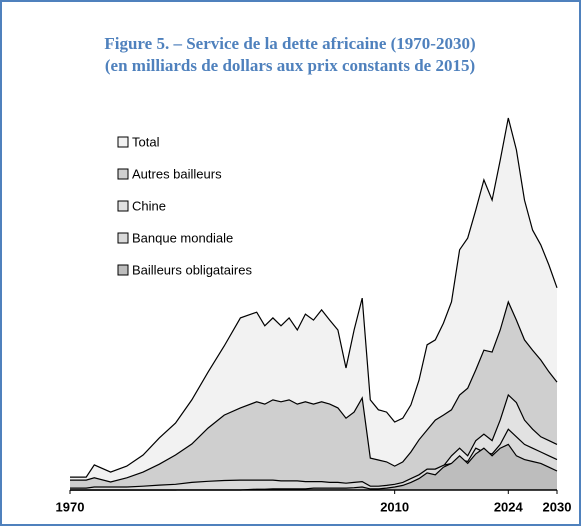 This screenshot has height=526, width=581. What do you see at coordinates (149, 205) in the screenshot?
I see `legend-label: Chine` at bounding box center [149, 205].